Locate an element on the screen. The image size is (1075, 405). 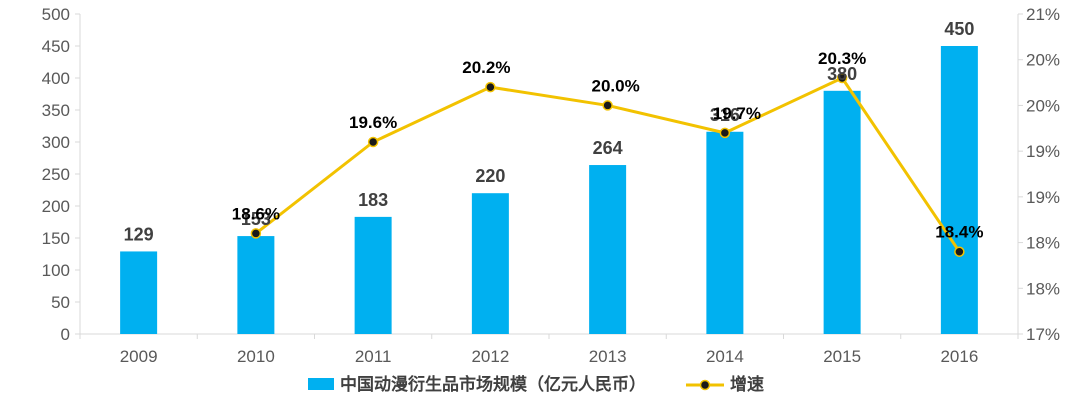
growth-value-label: 18.6% is located at coordinates (256, 213).